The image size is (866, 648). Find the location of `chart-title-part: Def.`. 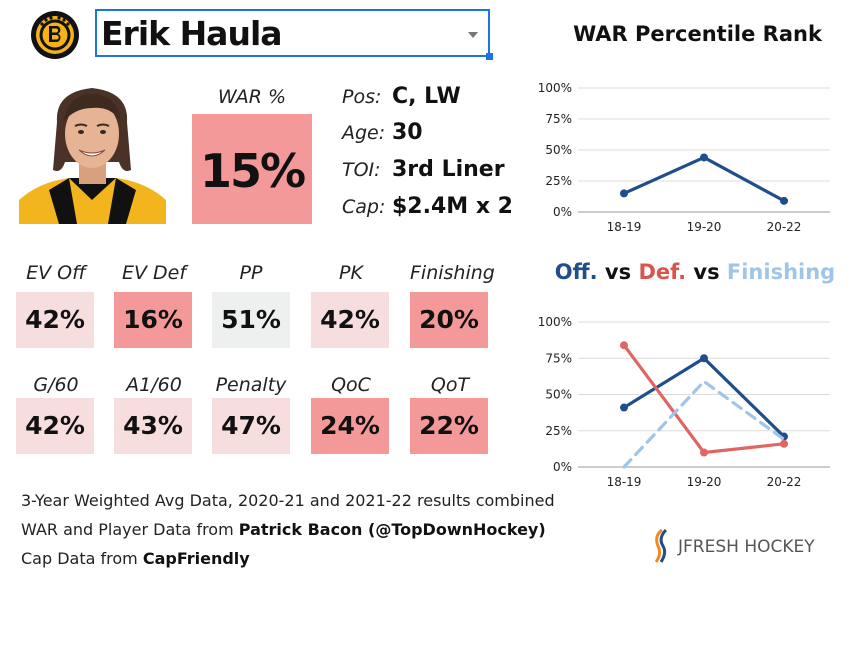

chart-title-part: Def. is located at coordinates (662, 272).